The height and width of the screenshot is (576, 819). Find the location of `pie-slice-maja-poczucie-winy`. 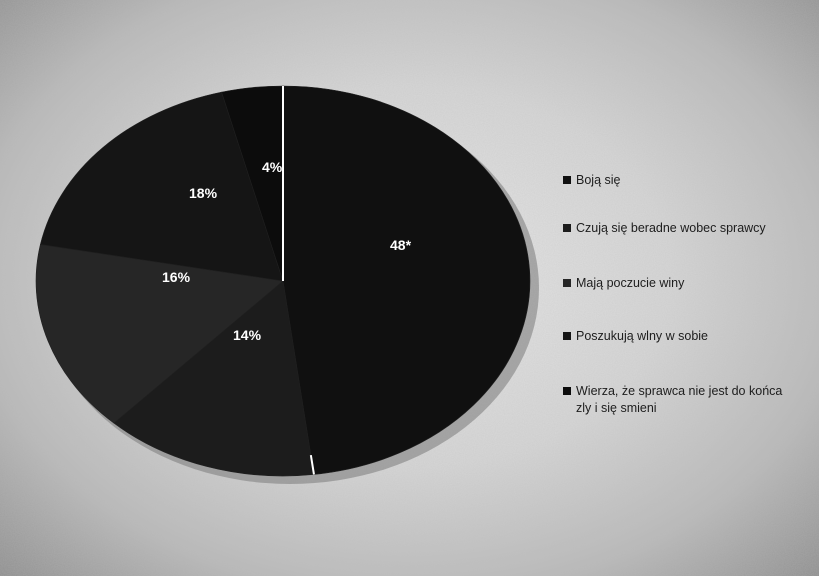

pie-slice-maja-poczucie-winy is located at coordinates (159, 334).